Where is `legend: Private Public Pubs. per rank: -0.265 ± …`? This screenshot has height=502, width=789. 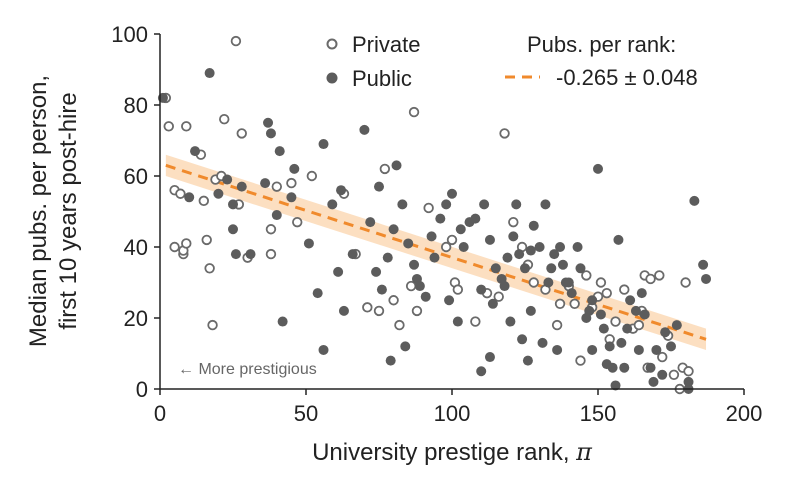 legend: Private Public Pubs. per rank: -0.265 ± … is located at coordinates (512, 61).